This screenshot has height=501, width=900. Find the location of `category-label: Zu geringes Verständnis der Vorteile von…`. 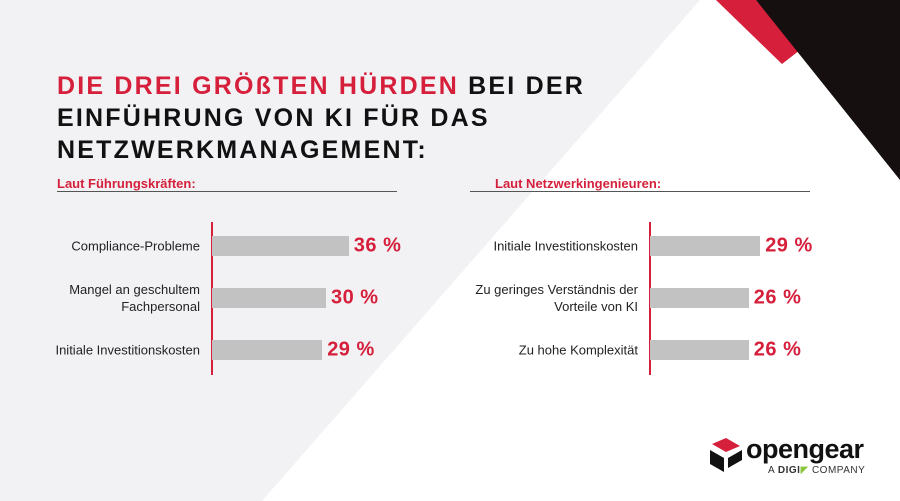

category-label: Zu geringes Verständnis der Vorteile von… is located at coordinates (556, 298).